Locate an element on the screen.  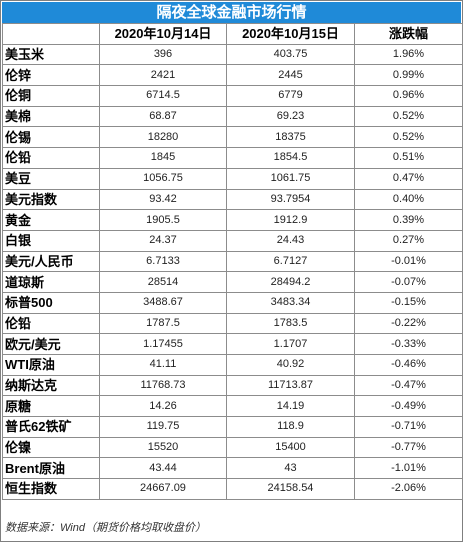
instrument-name: 美元指数 is located at coordinates (51, 199).